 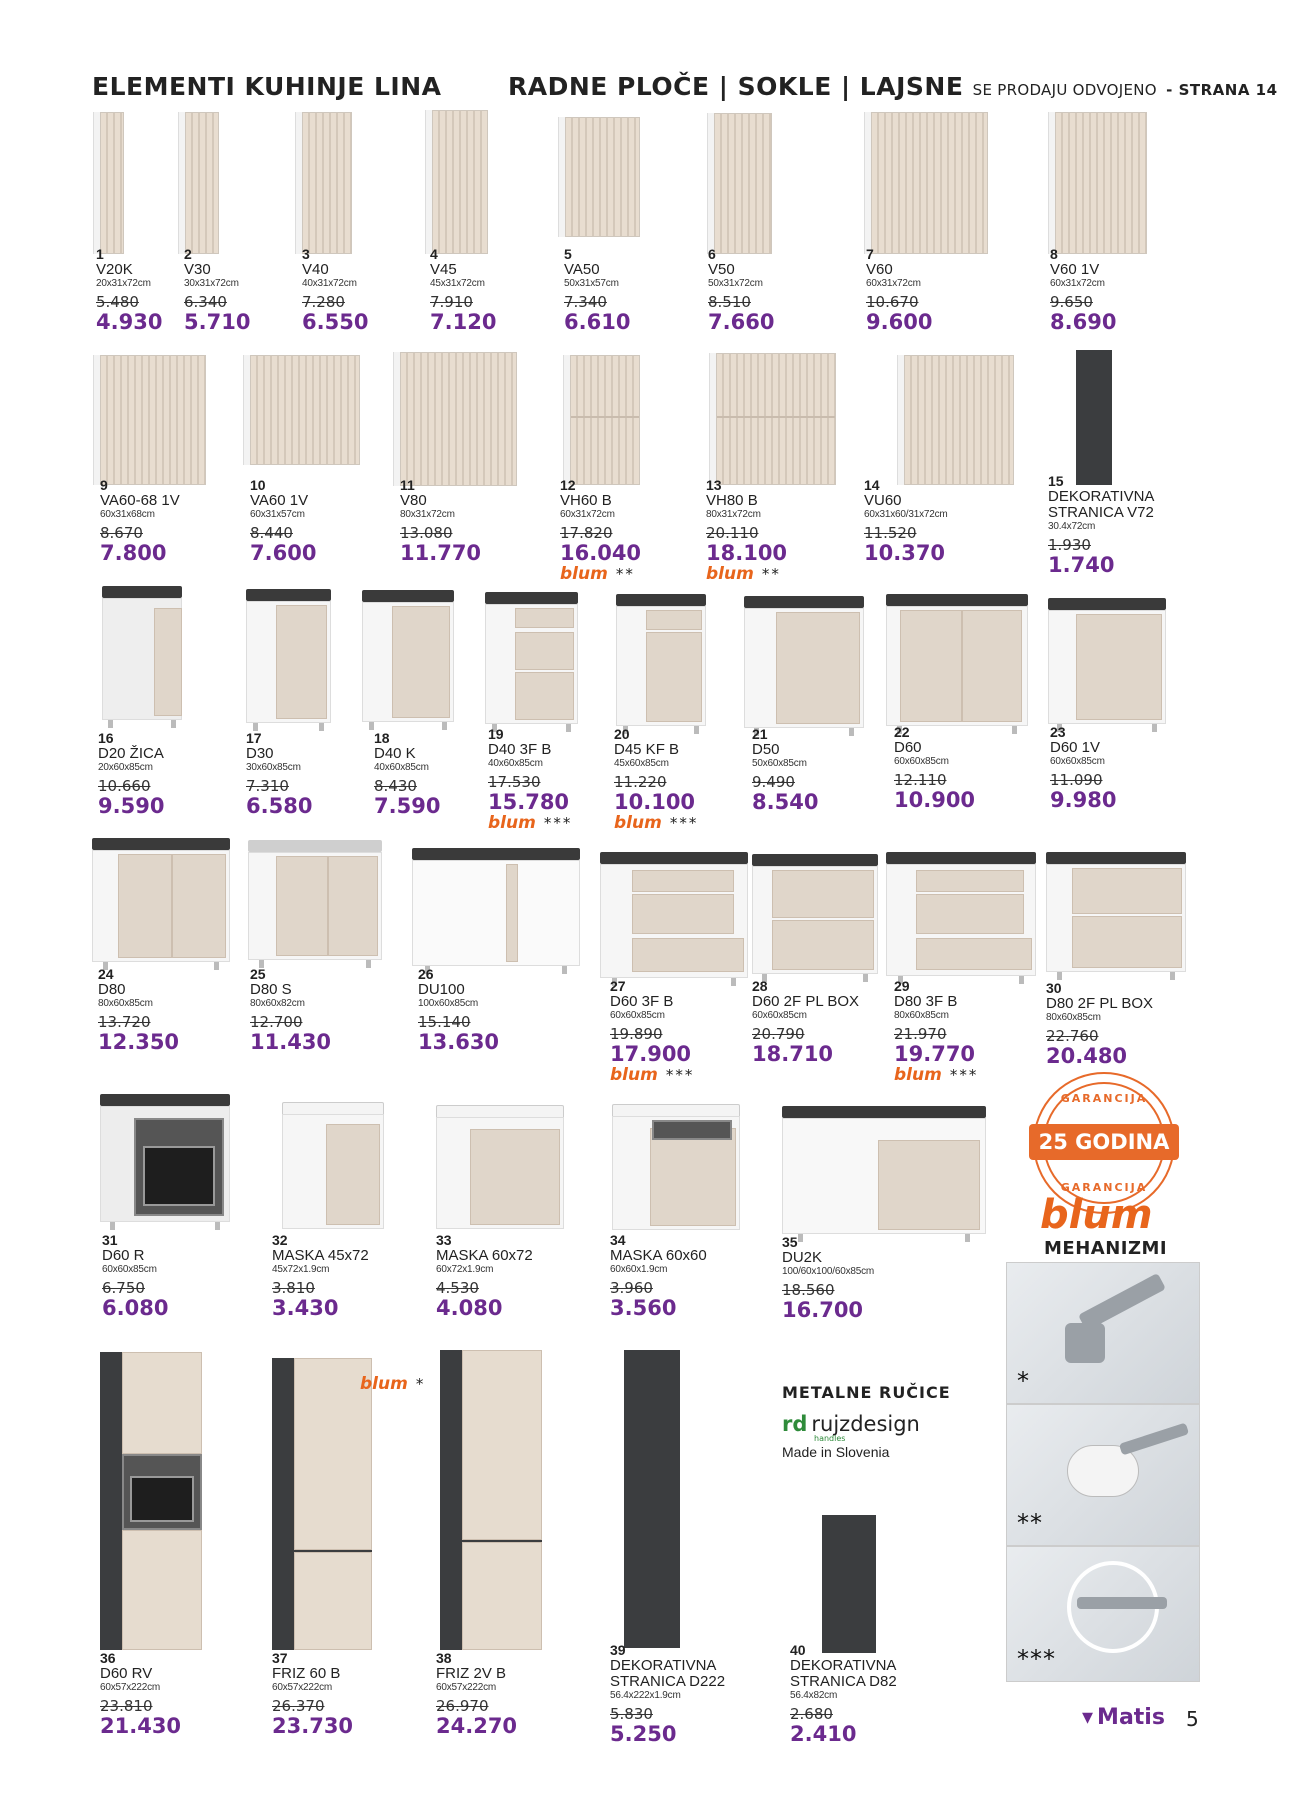 I want to click on product-dimensions: 50x31x57cm, so click(x=591, y=283).